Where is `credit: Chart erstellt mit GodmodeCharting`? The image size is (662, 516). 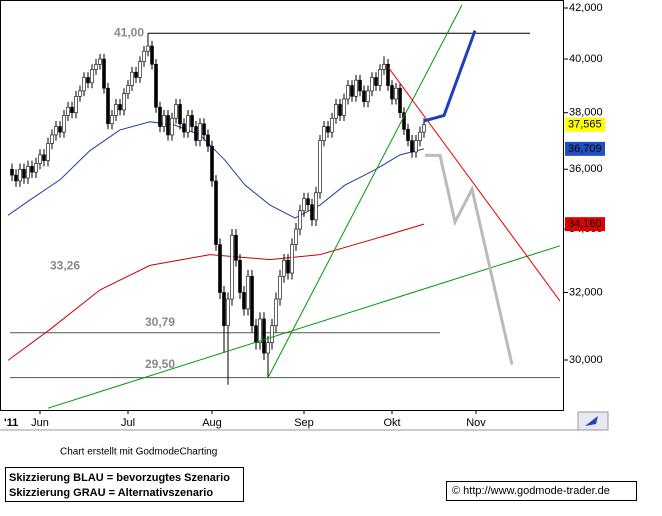 credit: Chart erstellt mit GodmodeCharting is located at coordinates (138, 452).